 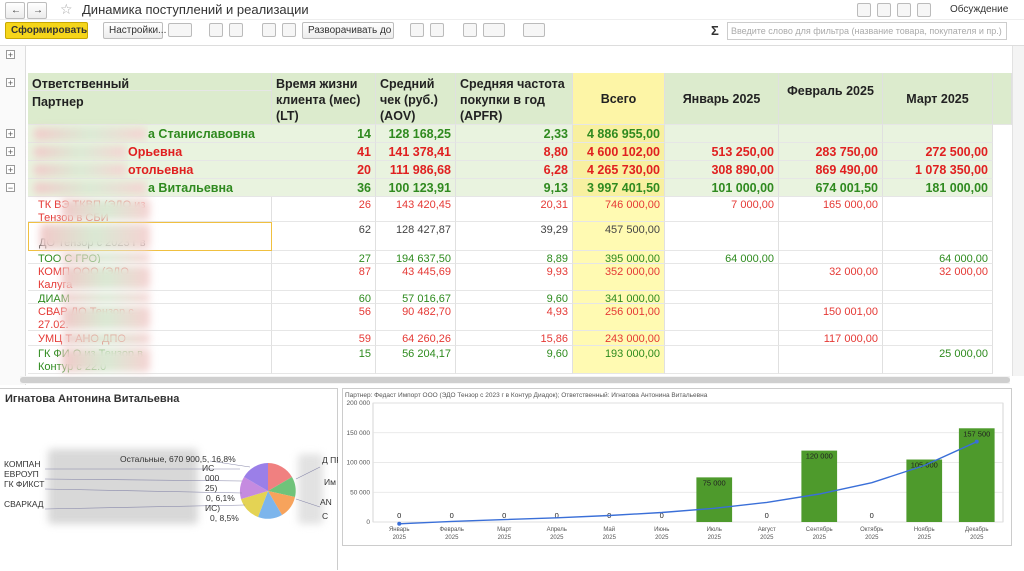 What do you see at coordinates (236, 30) in the screenshot?
I see `find-next-icon` at bounding box center [236, 30].